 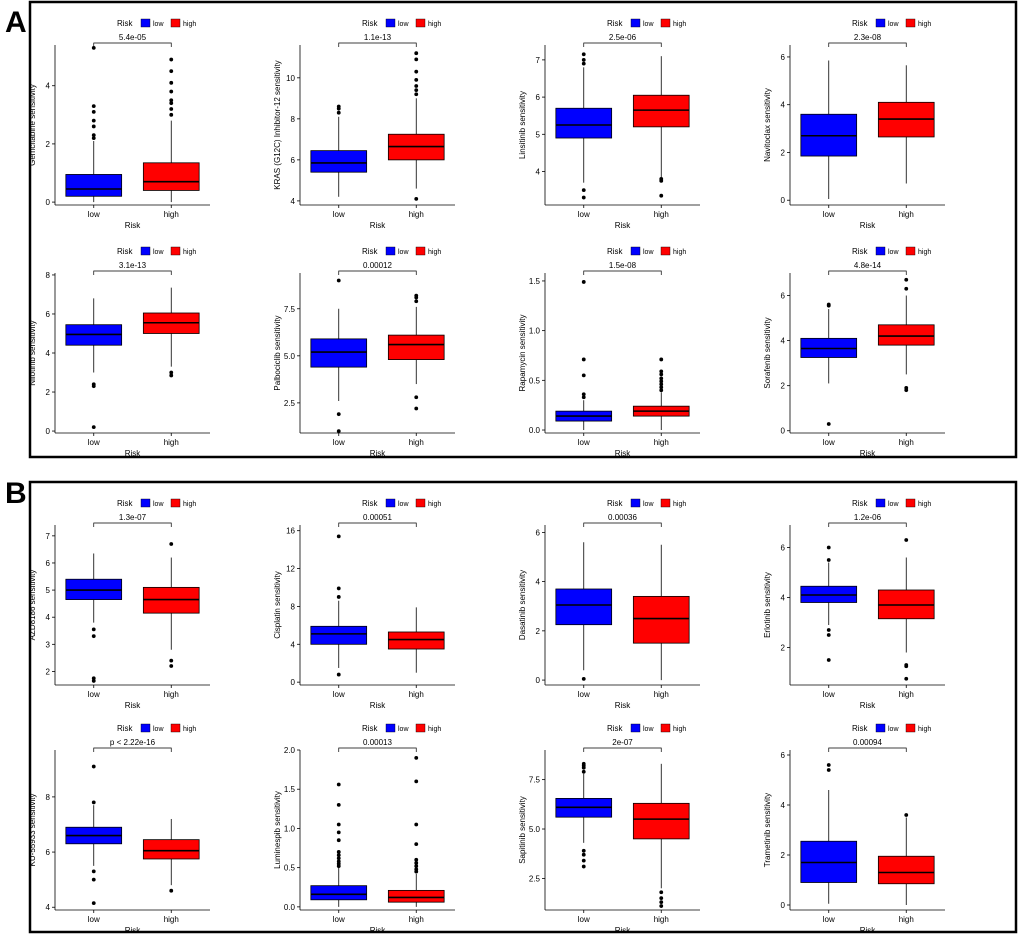 I want to click on y-axis-title: Dasatinib sensitivity, so click(x=522, y=605).